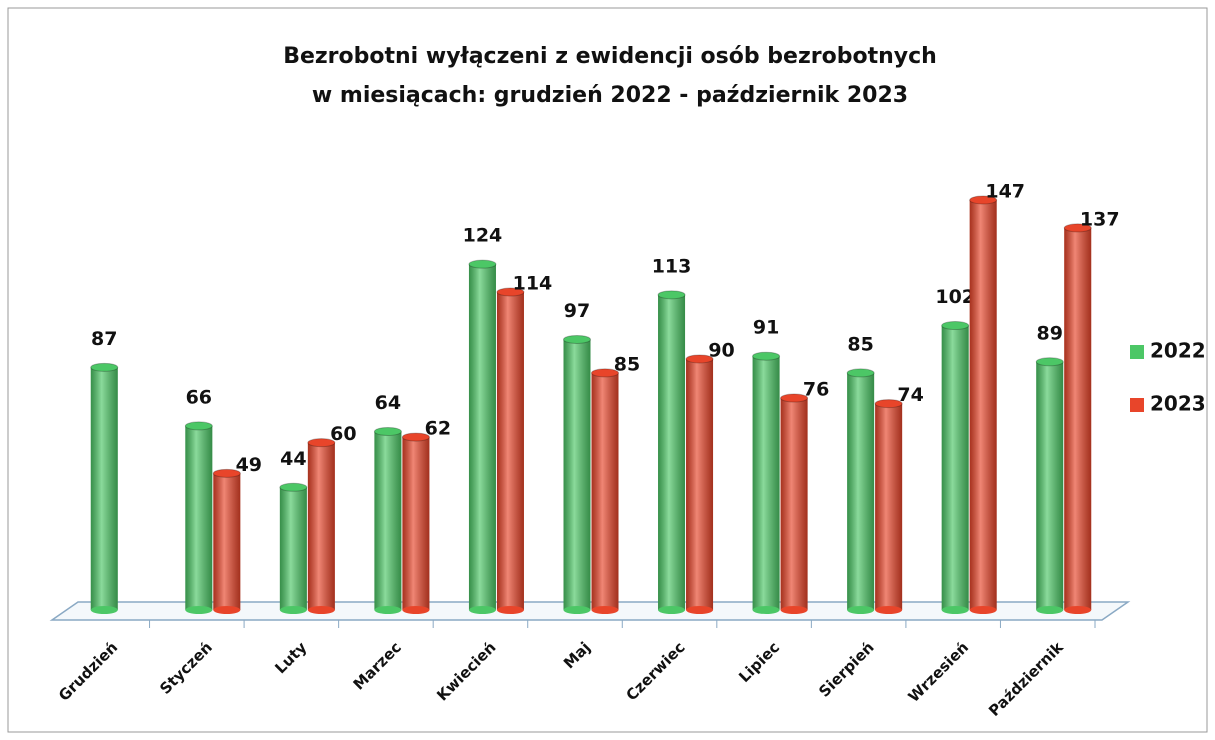 This screenshot has height=740, width=1215. Describe the element at coordinates (672, 266) in the screenshot. I see `data-label: 113` at that location.